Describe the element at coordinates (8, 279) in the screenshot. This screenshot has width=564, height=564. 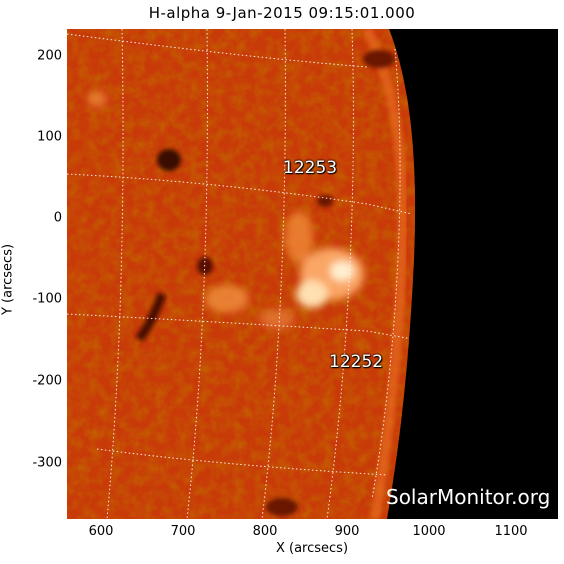
I see `y-axis-label: Y (arcsecs)` at that location.